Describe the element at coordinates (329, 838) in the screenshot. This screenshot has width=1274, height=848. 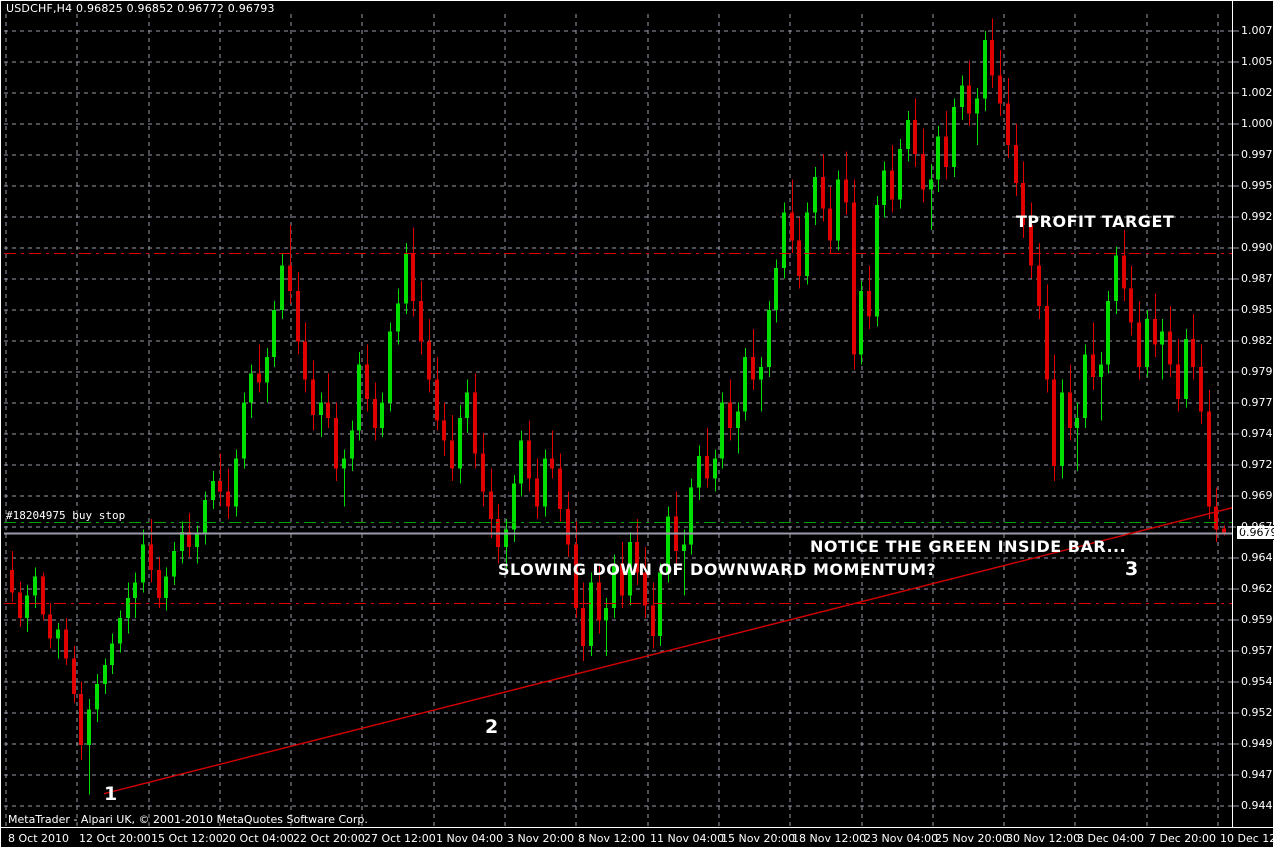
I see `time-tick-label: 22 Oct 20:00` at that location.